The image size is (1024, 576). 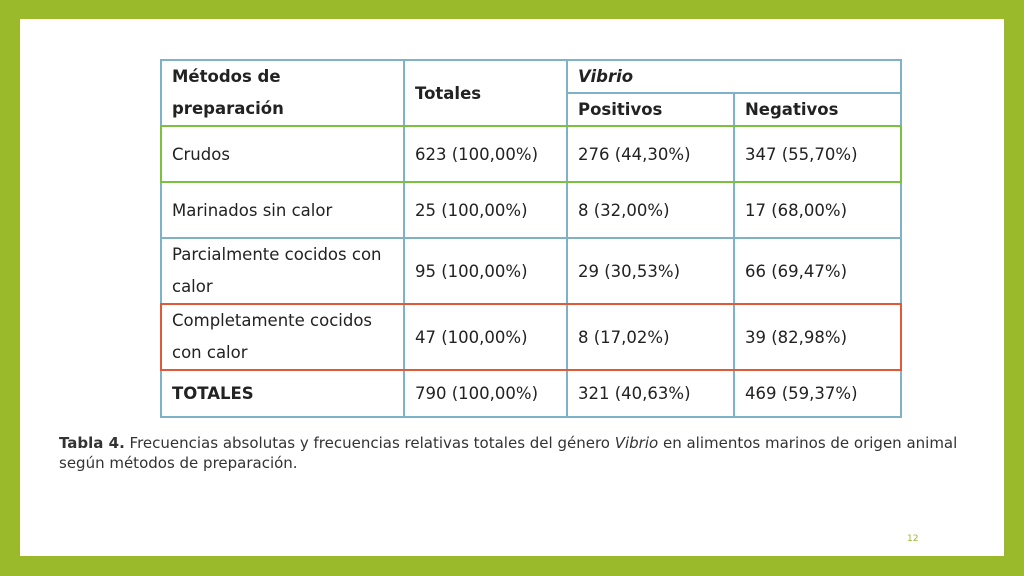 What do you see at coordinates (485, 393) in the screenshot?
I see `cell-total: 790 (100,00%)` at bounding box center [485, 393].